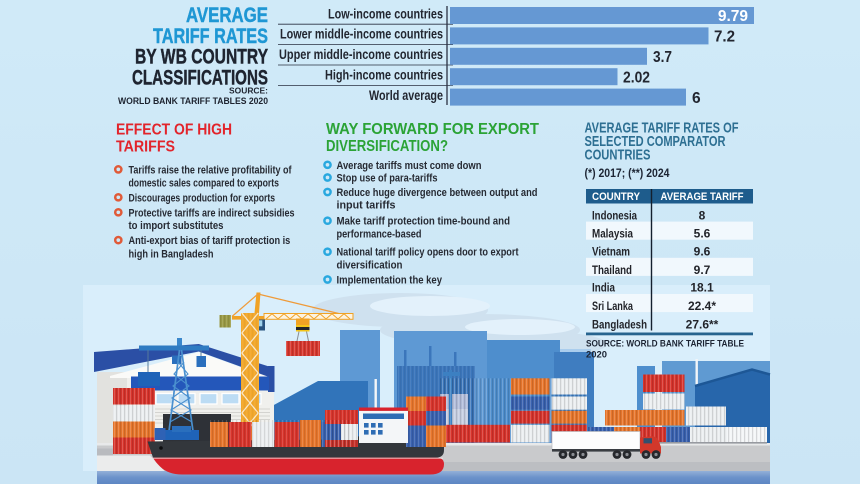  Describe the element at coordinates (406, 95) in the screenshot. I see `svg-text: World average` at that location.